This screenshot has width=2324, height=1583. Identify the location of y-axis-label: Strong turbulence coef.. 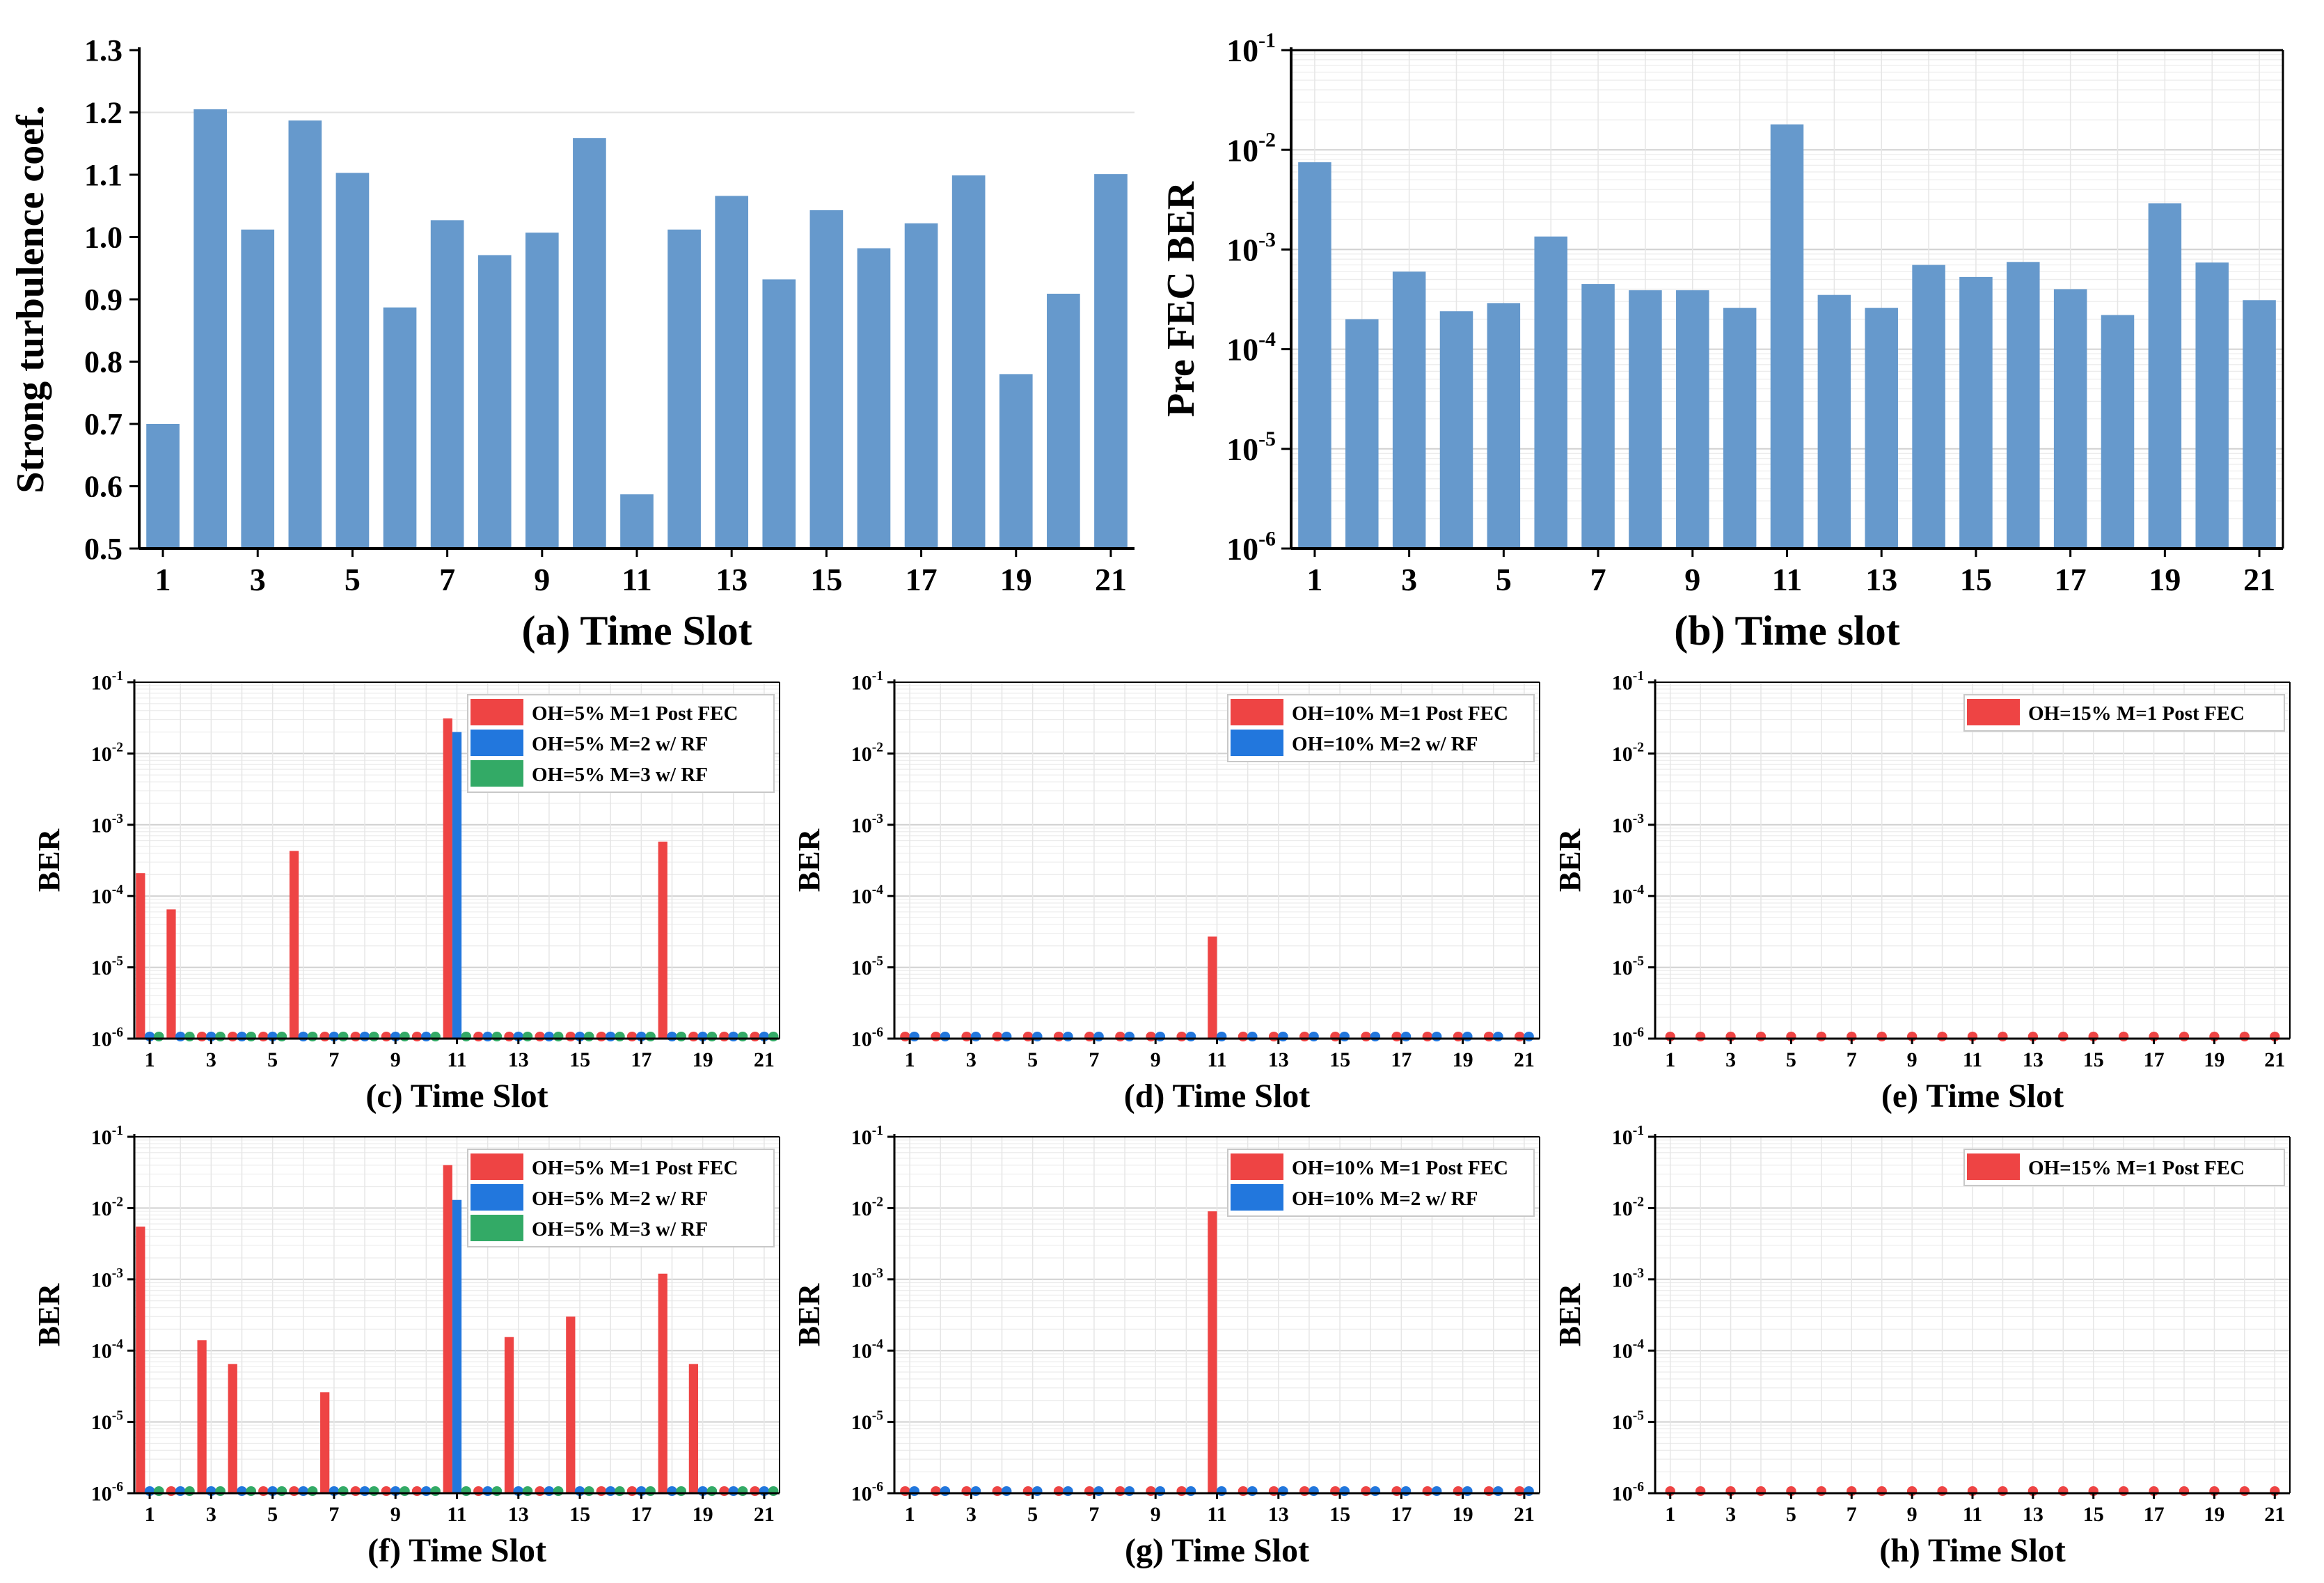
(31, 299).